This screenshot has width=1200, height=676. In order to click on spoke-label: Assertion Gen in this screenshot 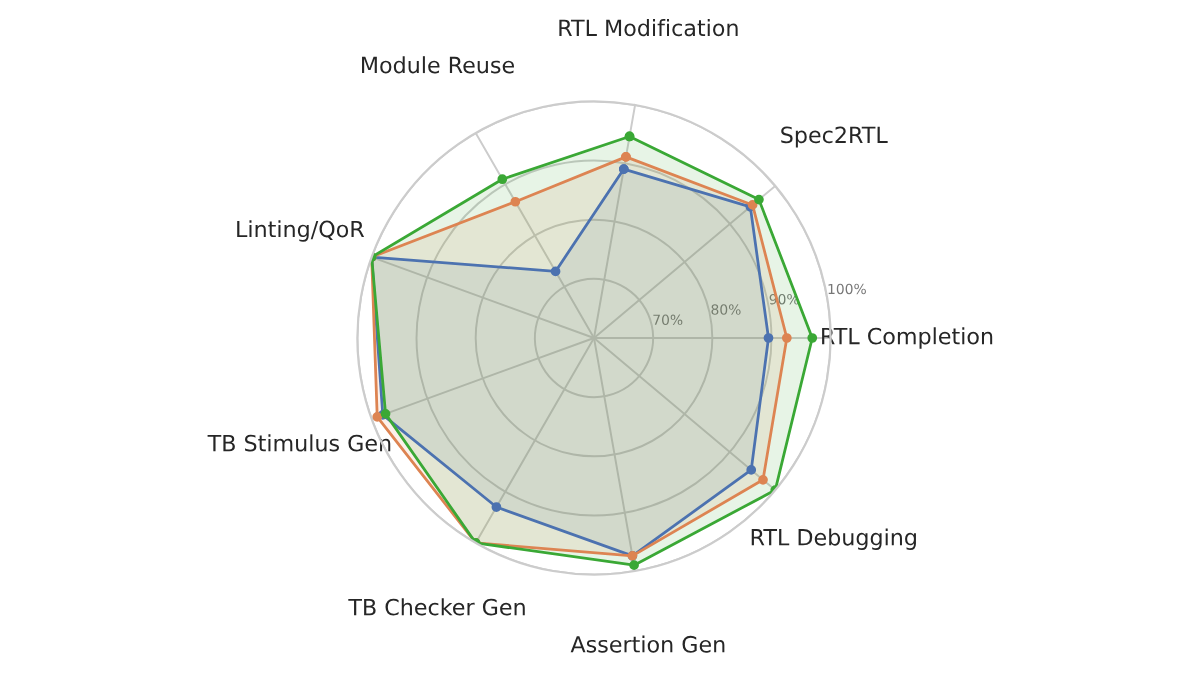, I will do `click(647, 644)`.